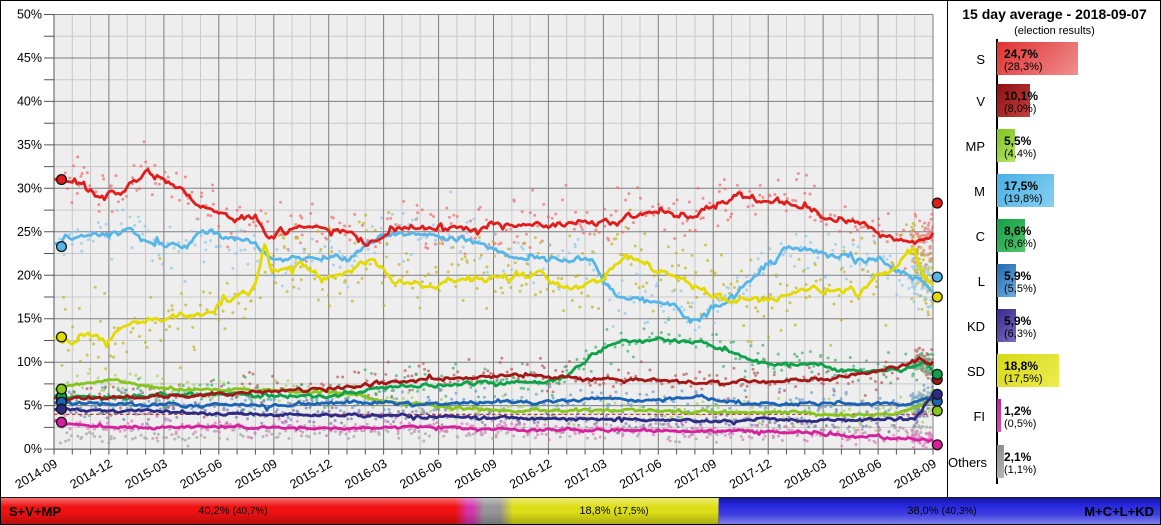 Image resolution: width=1161 pixels, height=525 pixels. What do you see at coordinates (29, 188) in the screenshot?
I see `svg-text: 30%` at bounding box center [29, 188].